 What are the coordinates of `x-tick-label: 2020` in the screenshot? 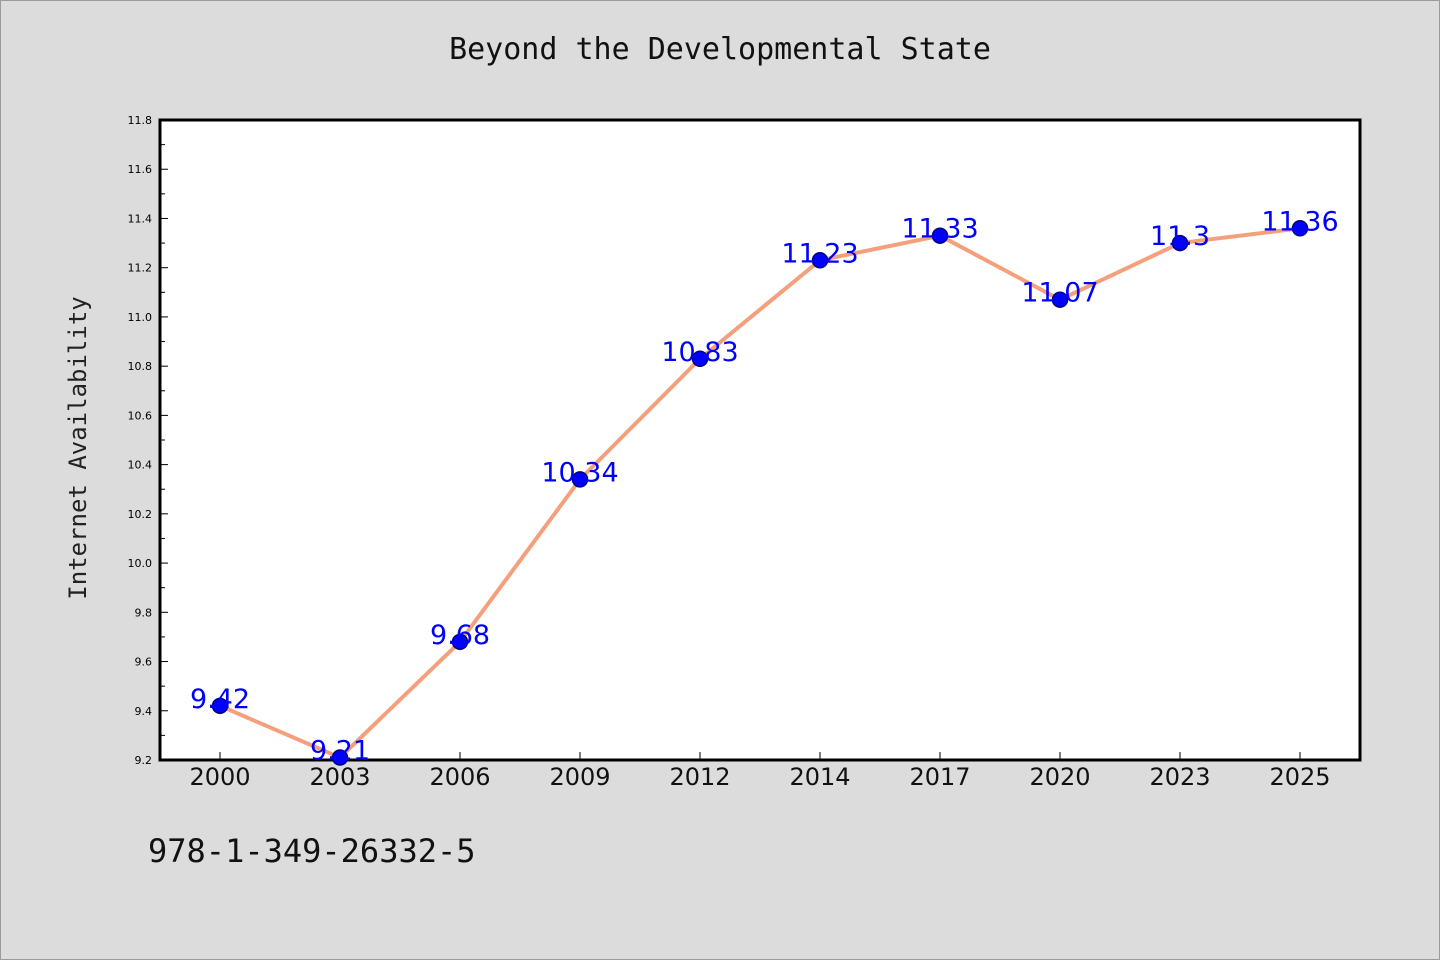 It's located at (1059, 777).